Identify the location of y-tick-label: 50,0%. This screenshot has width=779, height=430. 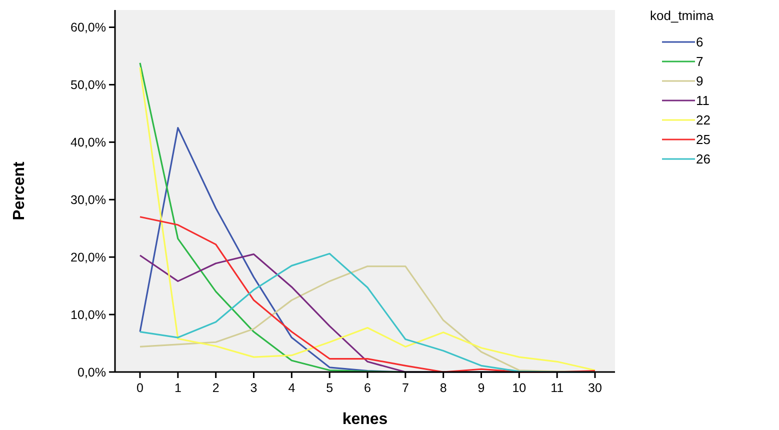
(88, 85).